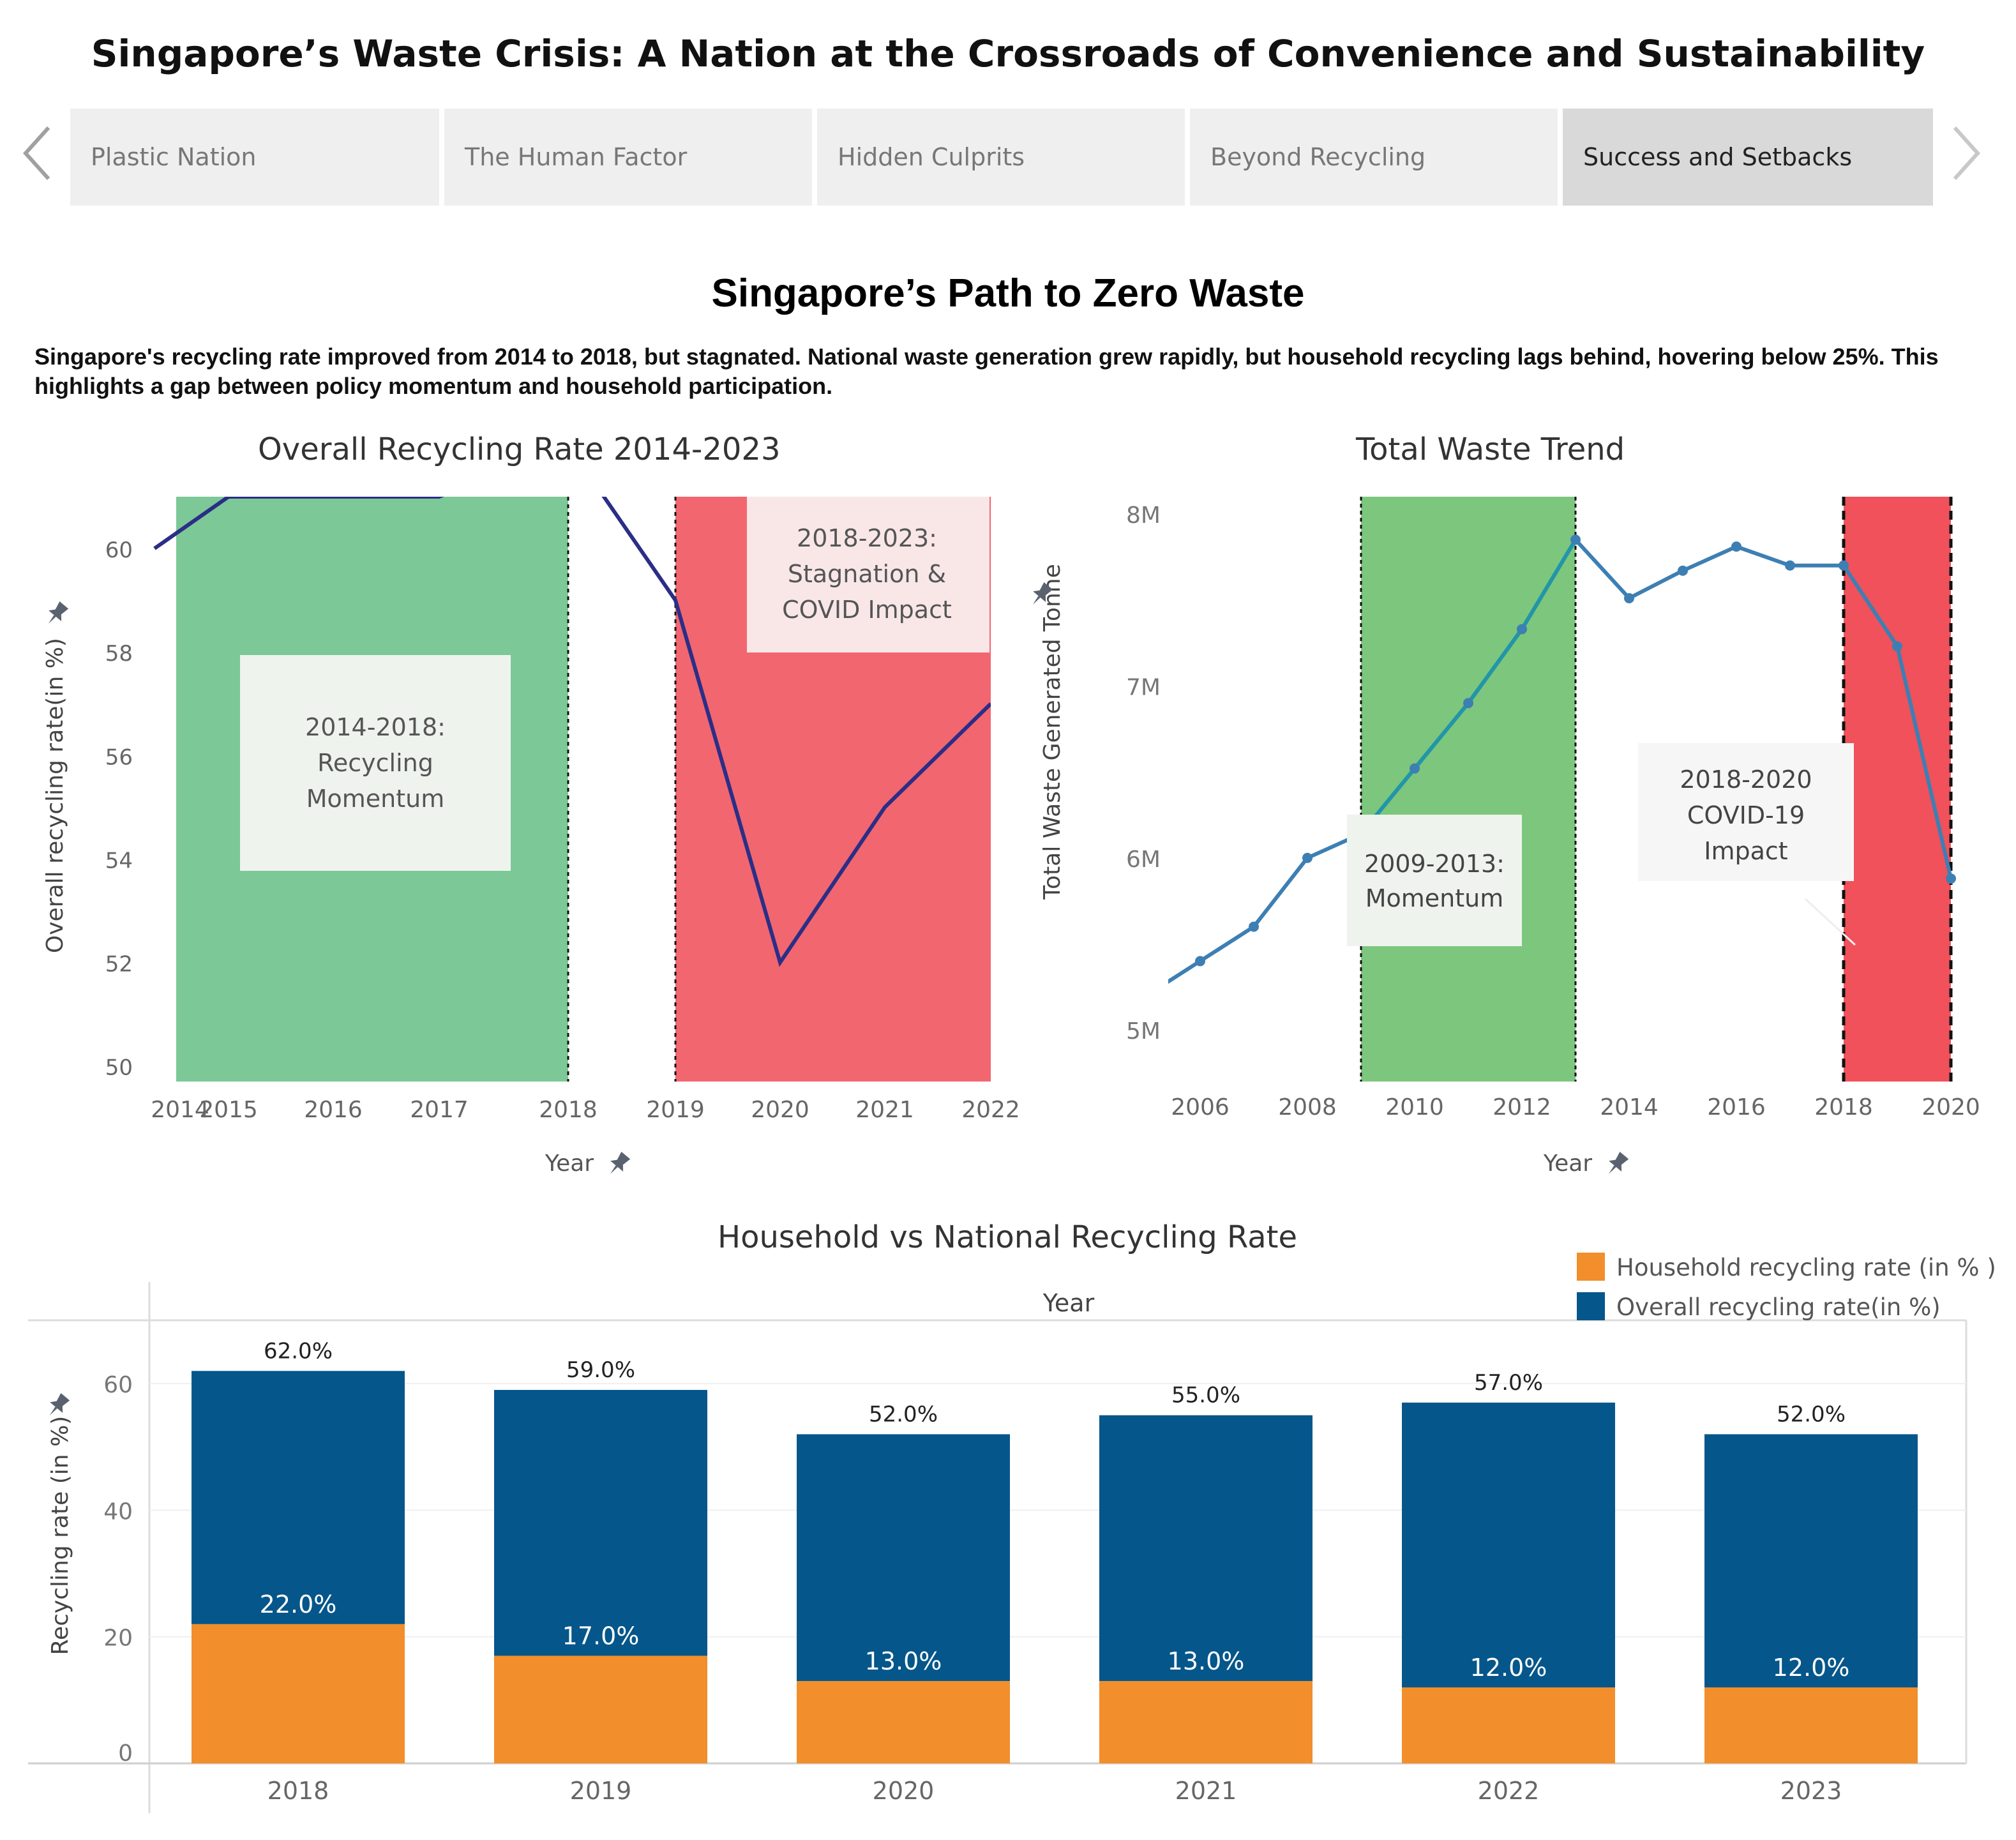  I want to click on x-tick-label: 2017, so click(439, 1110).